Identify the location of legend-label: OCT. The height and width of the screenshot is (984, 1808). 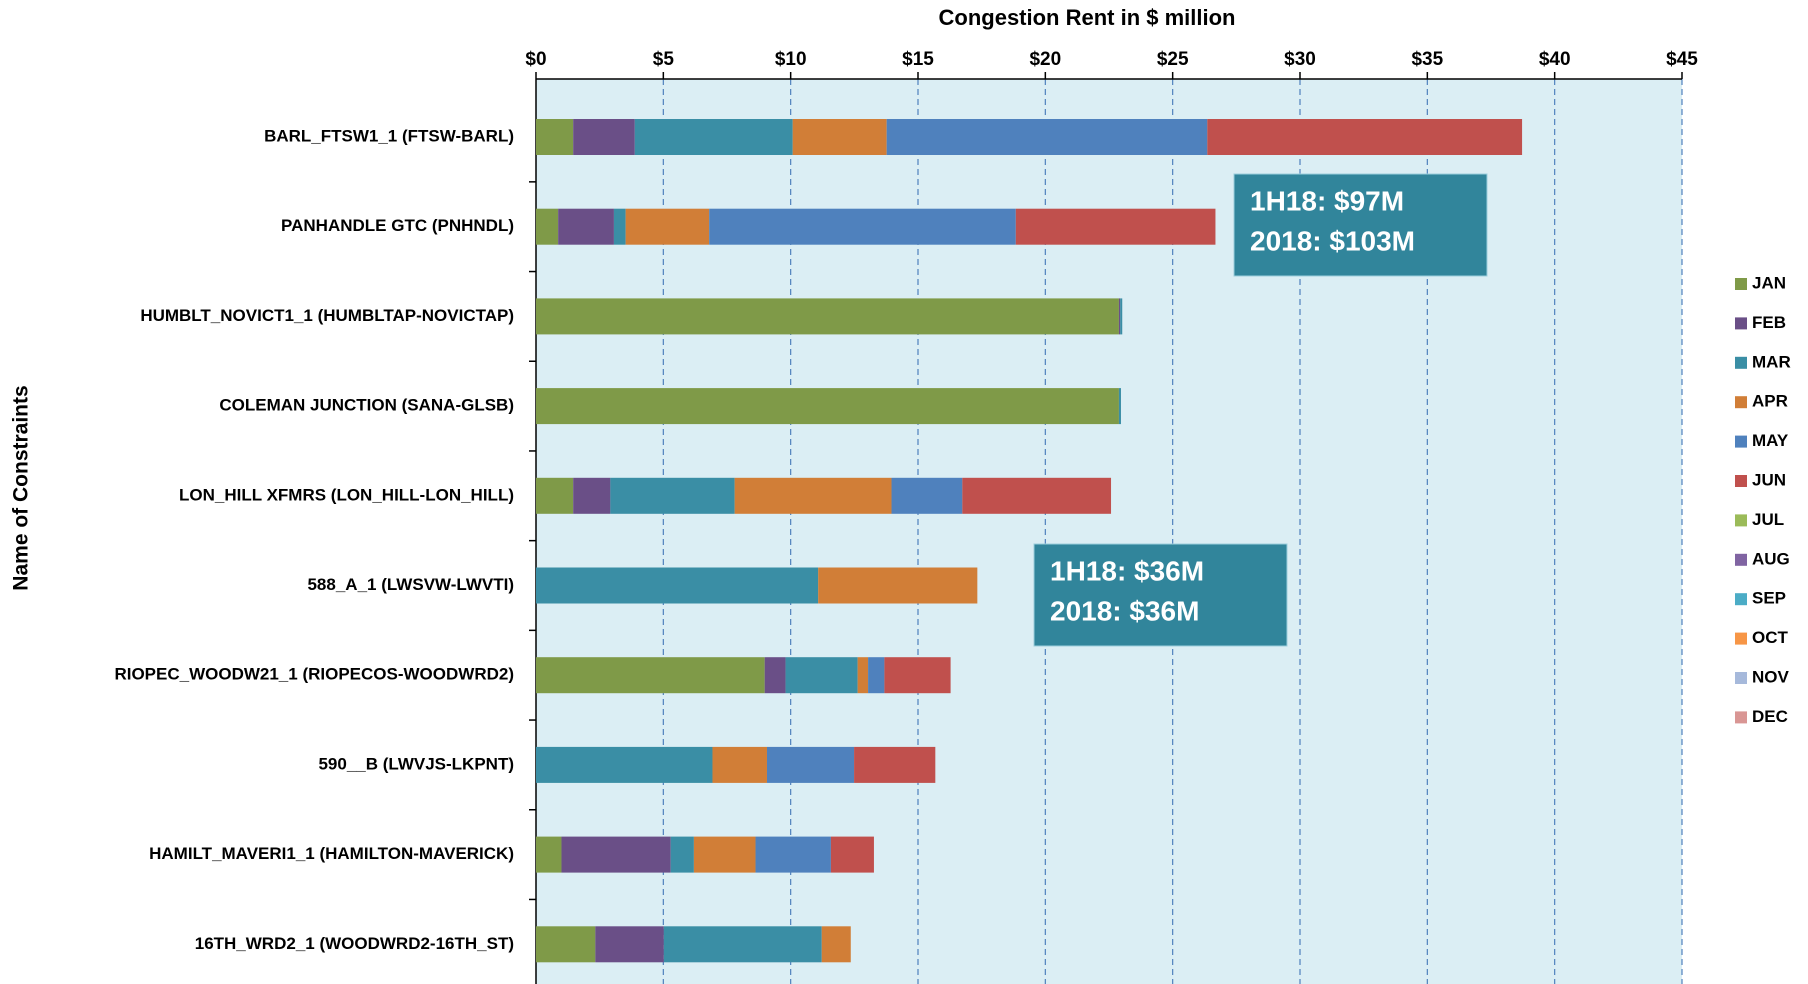
(1770, 637).